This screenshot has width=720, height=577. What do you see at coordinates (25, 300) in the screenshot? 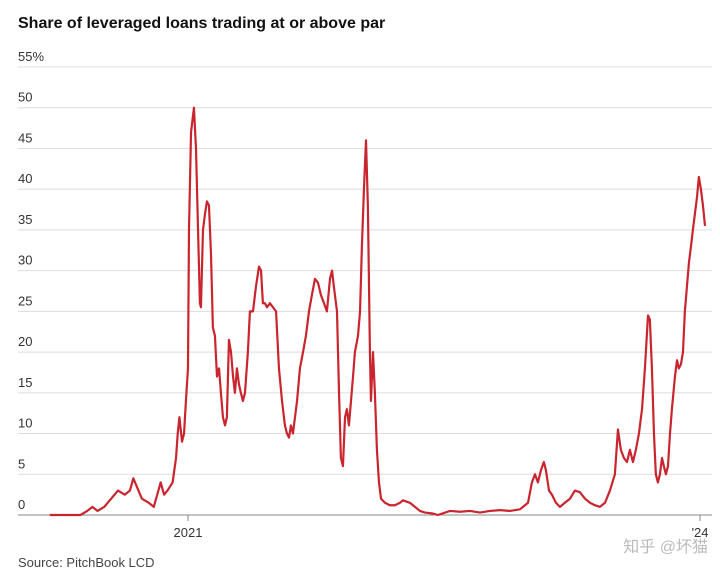
I see `y-tick-label: 25` at bounding box center [25, 300].